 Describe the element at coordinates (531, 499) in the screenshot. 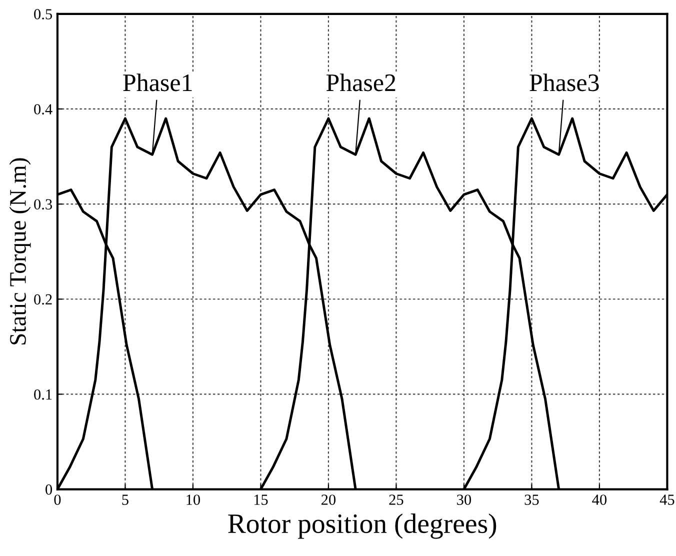

I see `x-tick-label: 35` at that location.